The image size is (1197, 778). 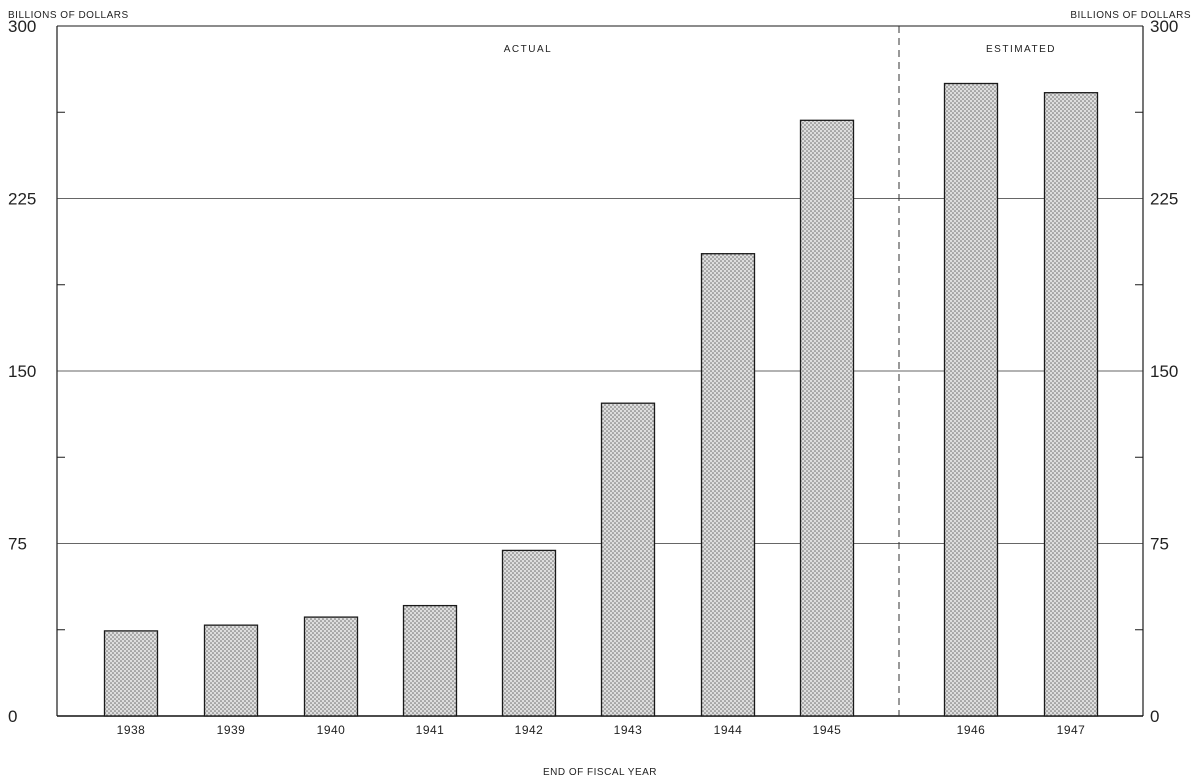 What do you see at coordinates (430, 660) in the screenshot?
I see `bar-1941` at bounding box center [430, 660].